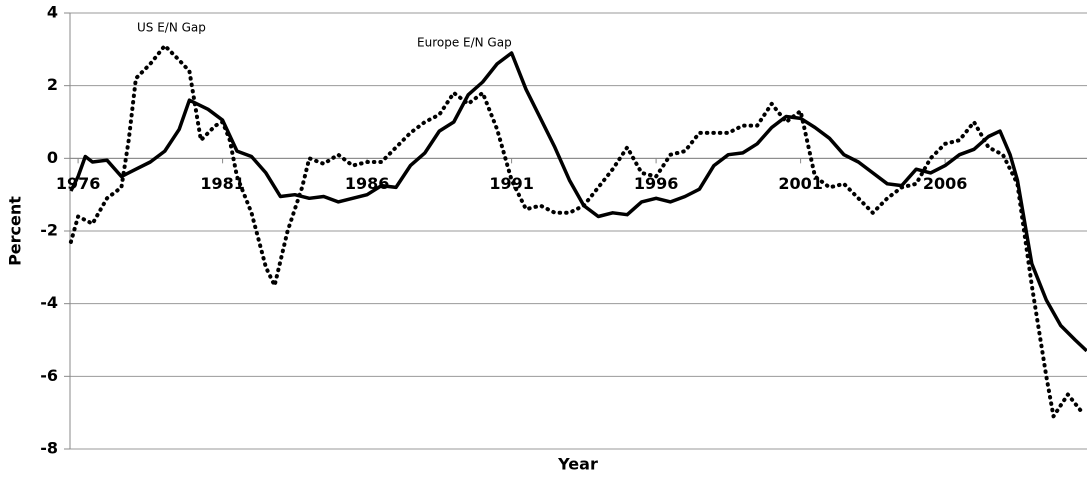  What do you see at coordinates (15, 231) in the screenshot?
I see `y-axis-title: Percent` at bounding box center [15, 231].